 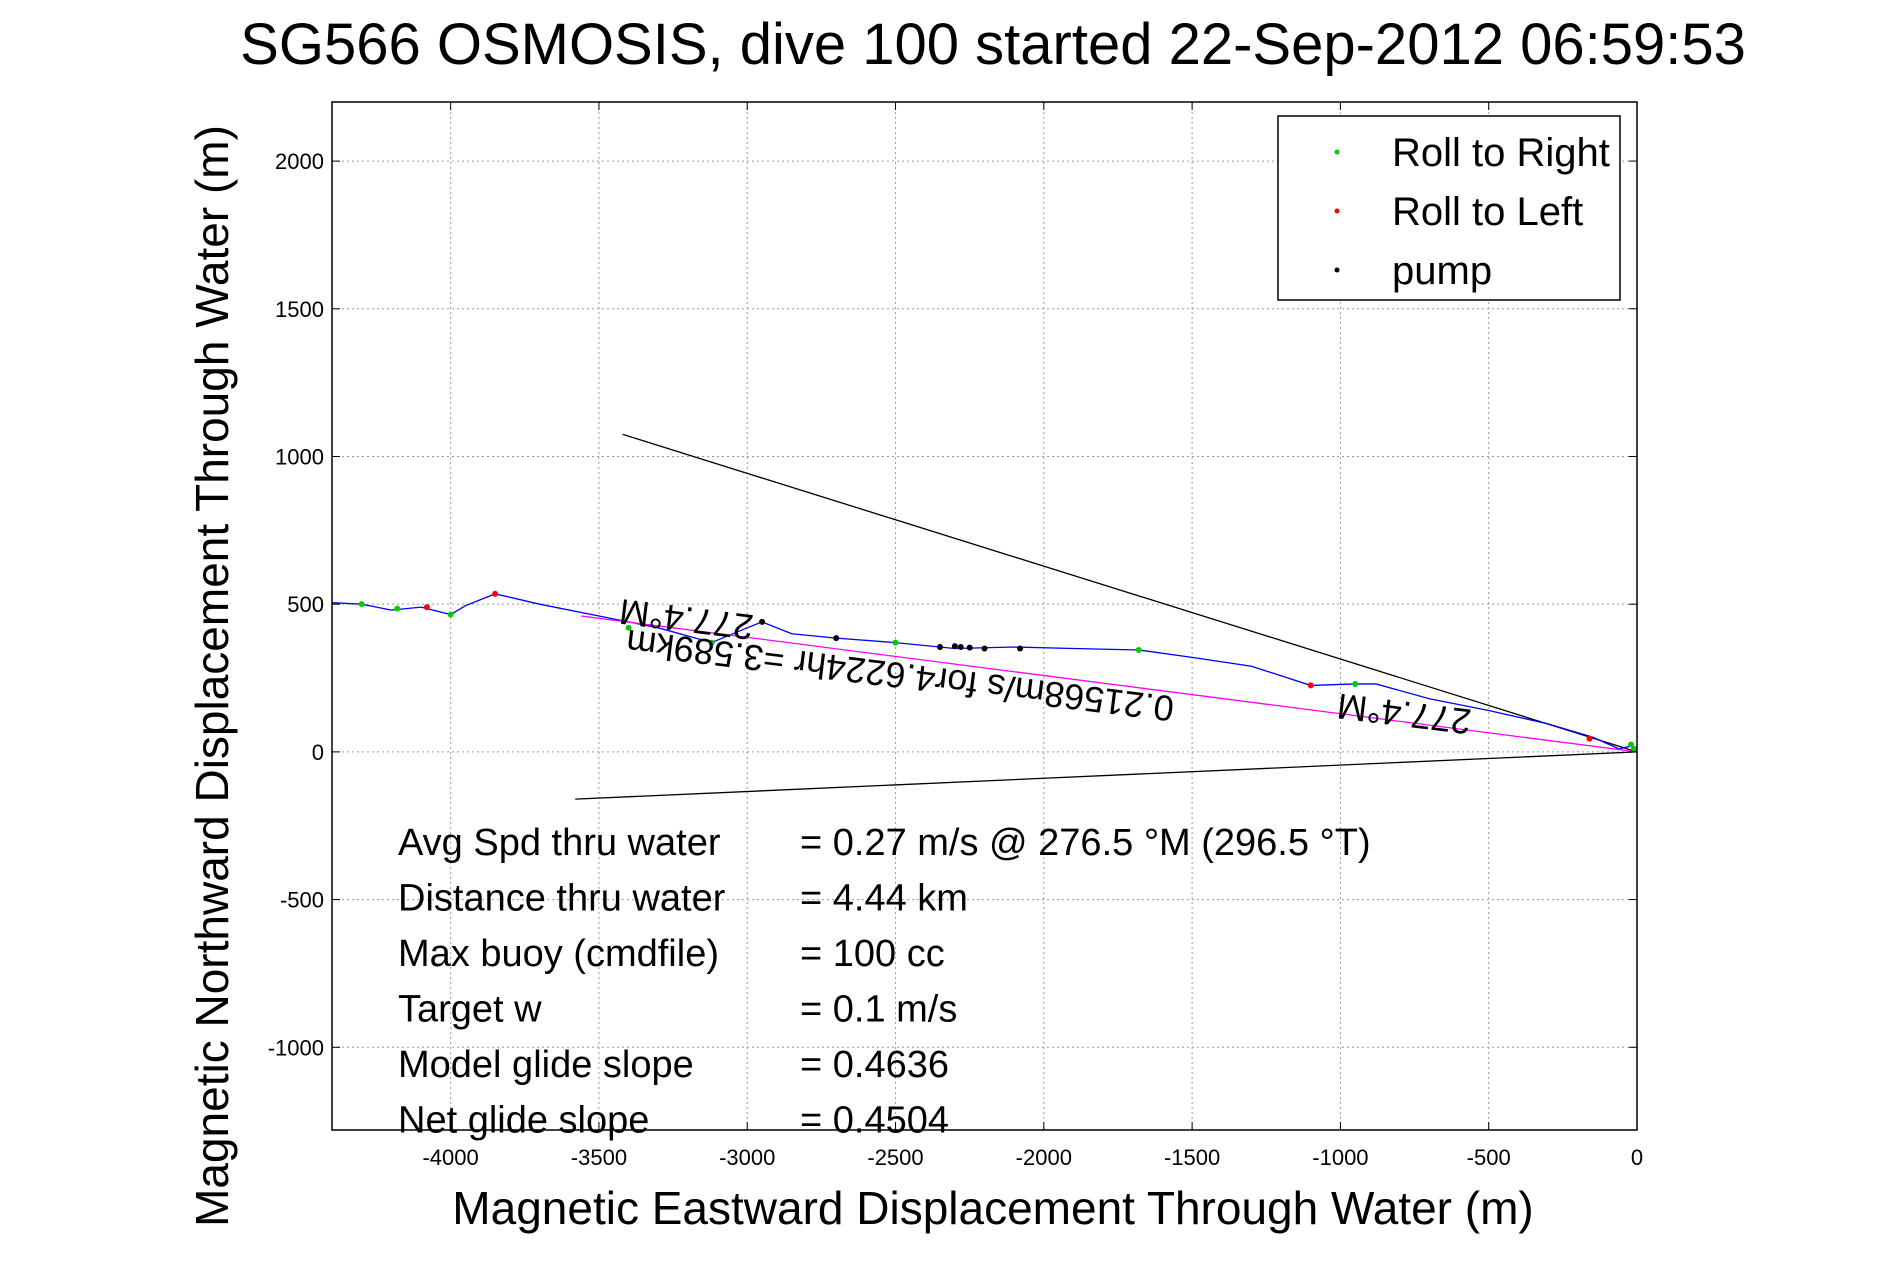 I want to click on x-tick-label: -2500, so click(x=895, y=1157).